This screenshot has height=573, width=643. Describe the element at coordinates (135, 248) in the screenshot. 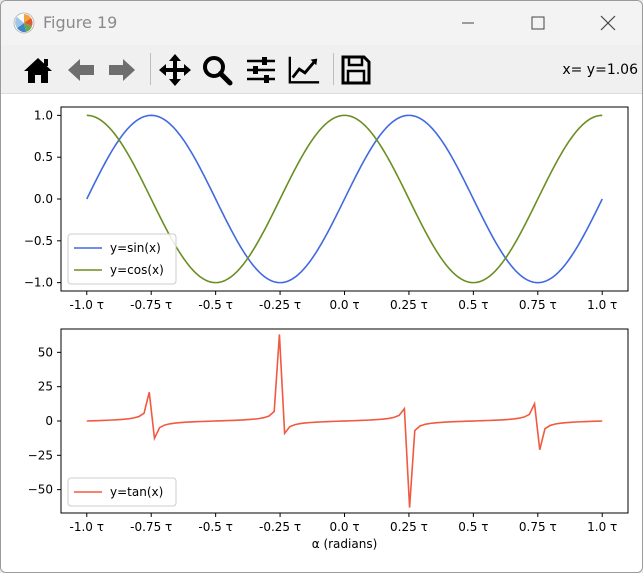

I see `legend-label: y=sin(x)` at that location.